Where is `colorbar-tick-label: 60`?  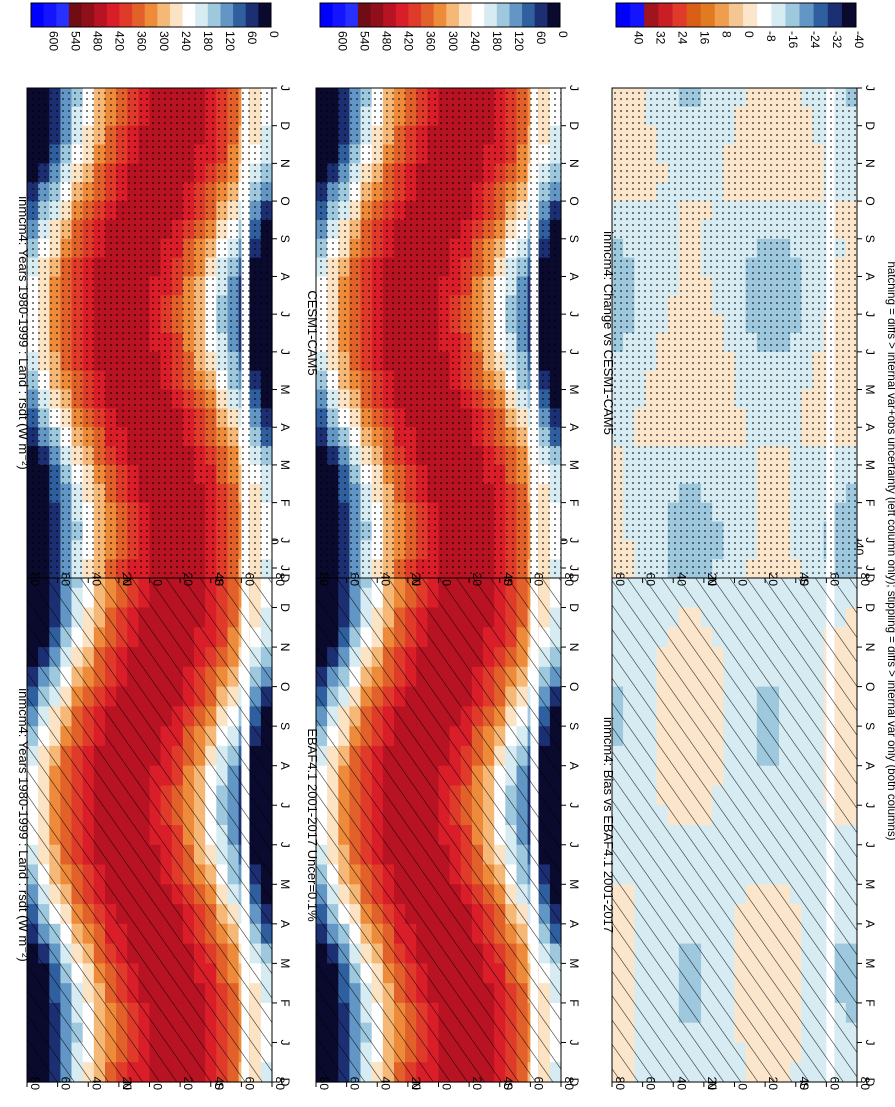 colorbar-tick-label: 60 is located at coordinates (252, 38).